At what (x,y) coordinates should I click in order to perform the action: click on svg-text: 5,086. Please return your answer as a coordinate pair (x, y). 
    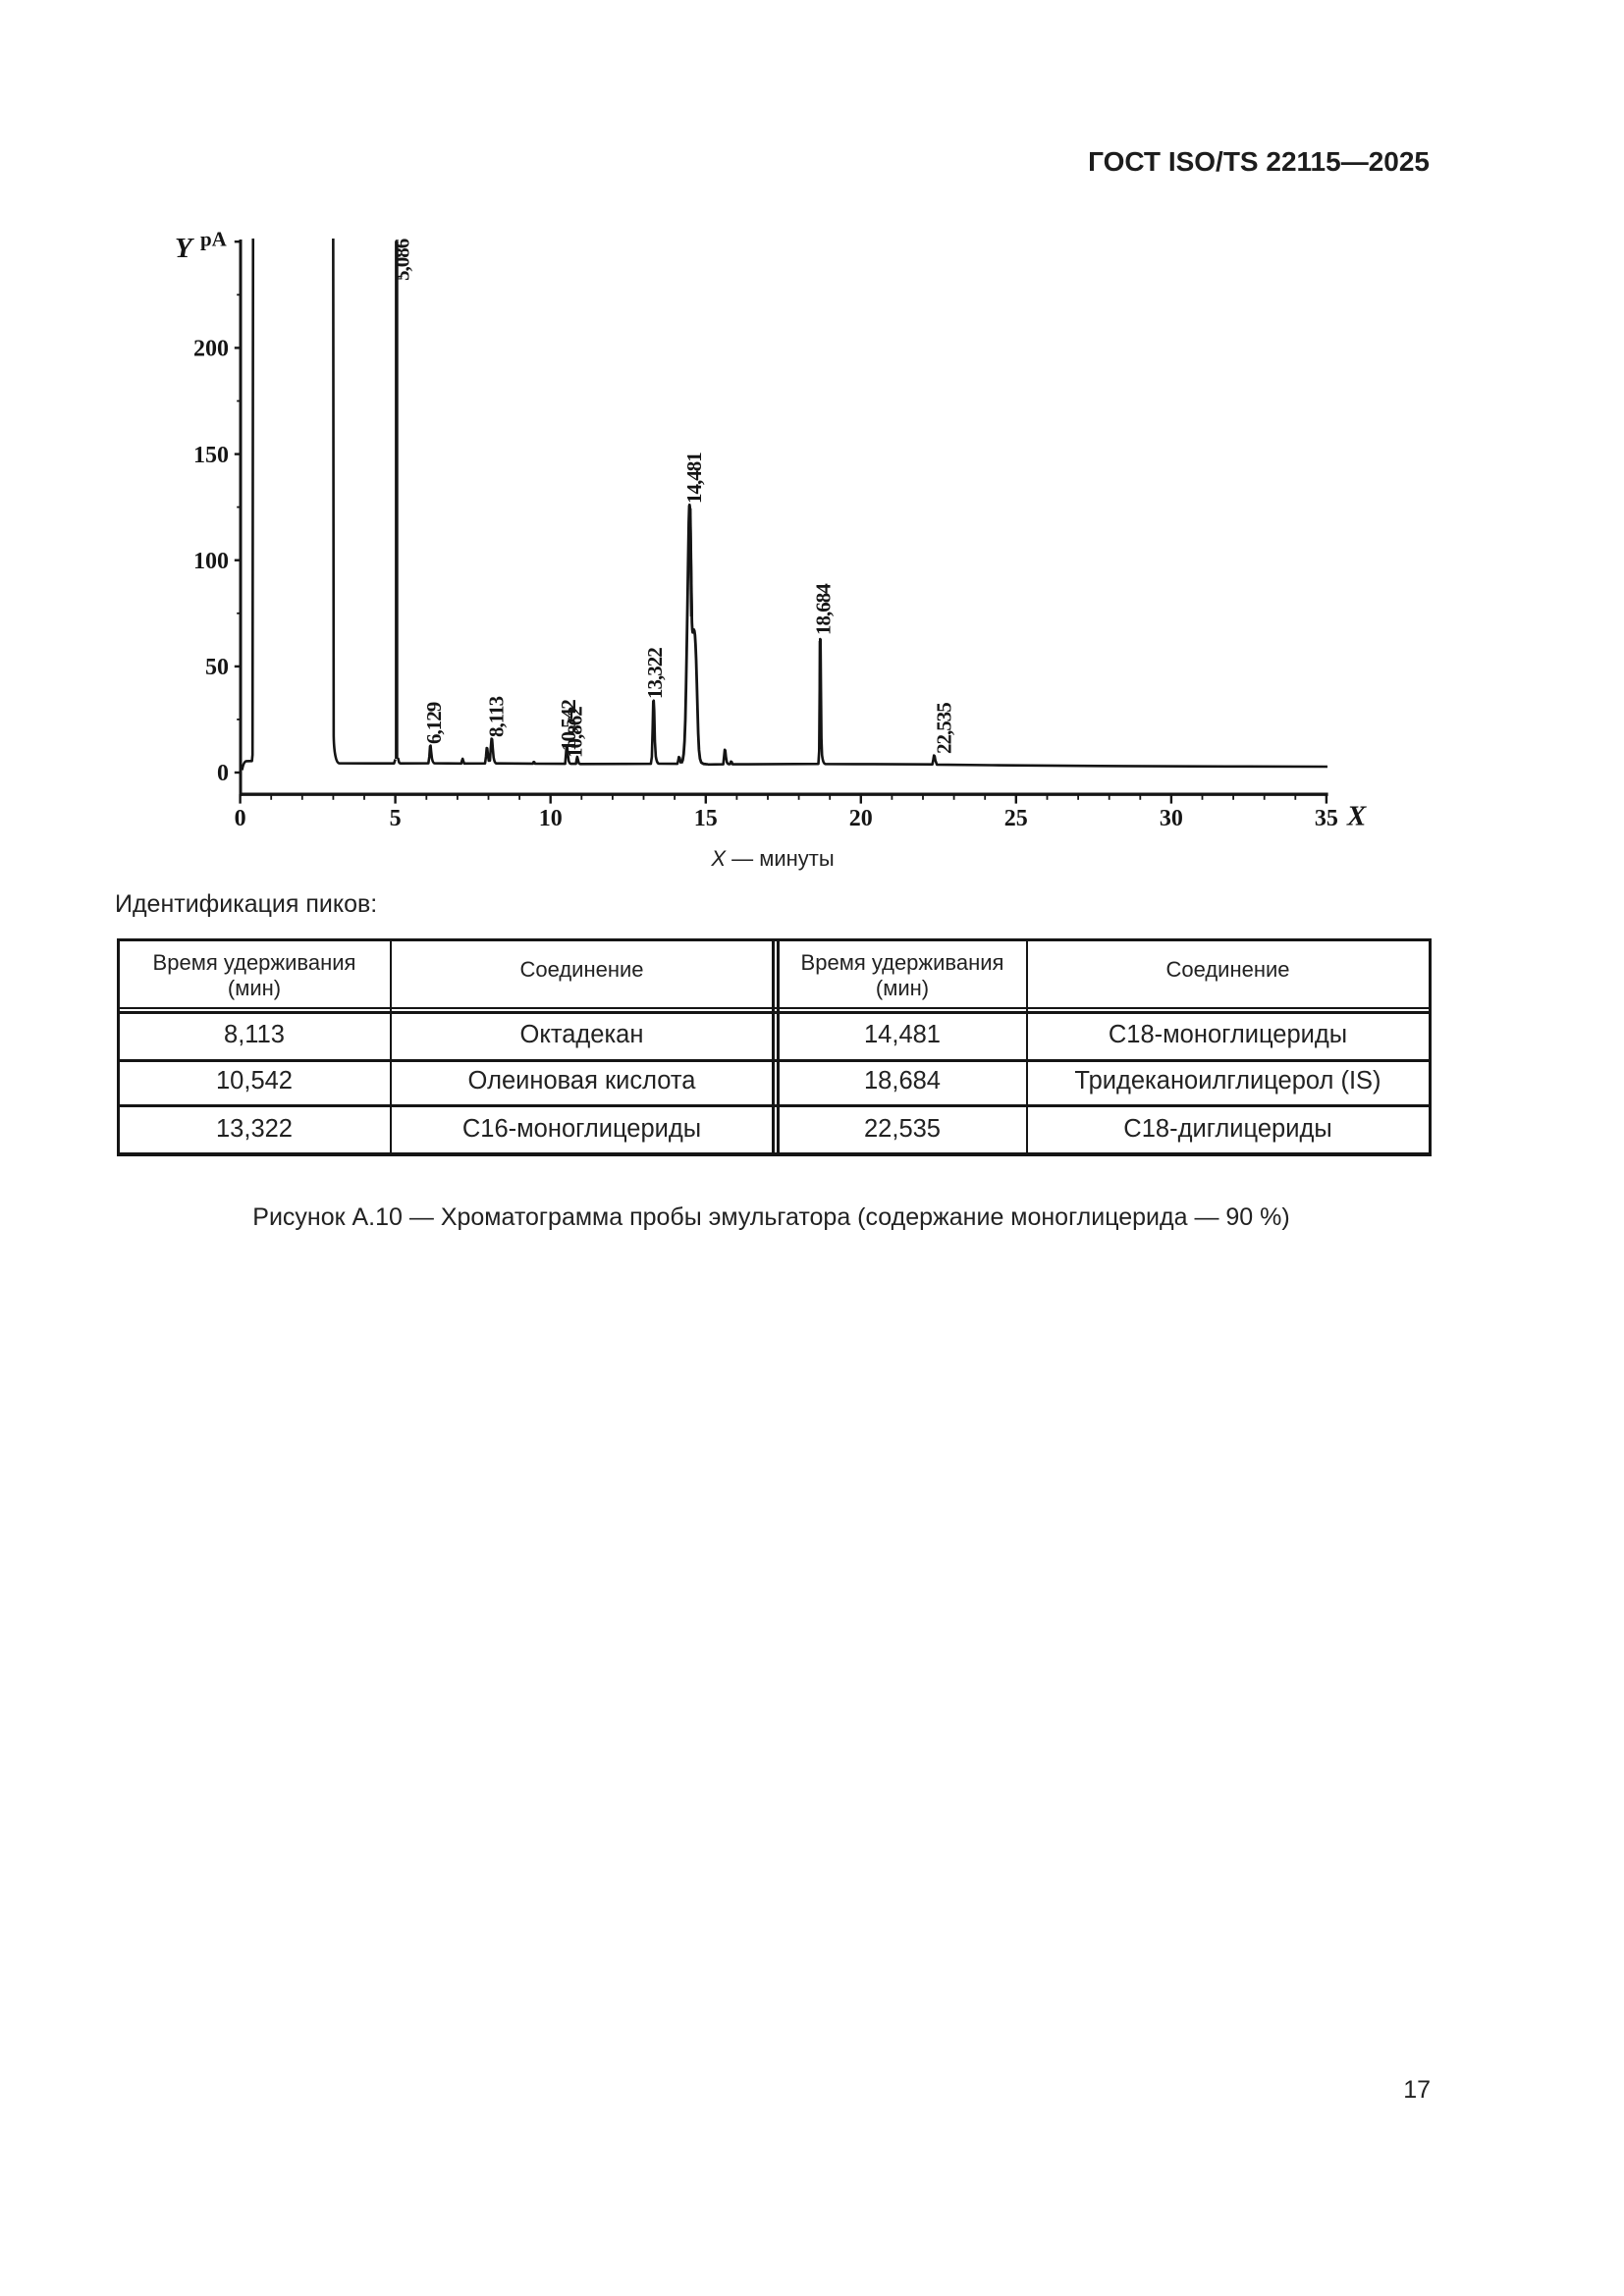
    Looking at the image, I should click on (402, 260).